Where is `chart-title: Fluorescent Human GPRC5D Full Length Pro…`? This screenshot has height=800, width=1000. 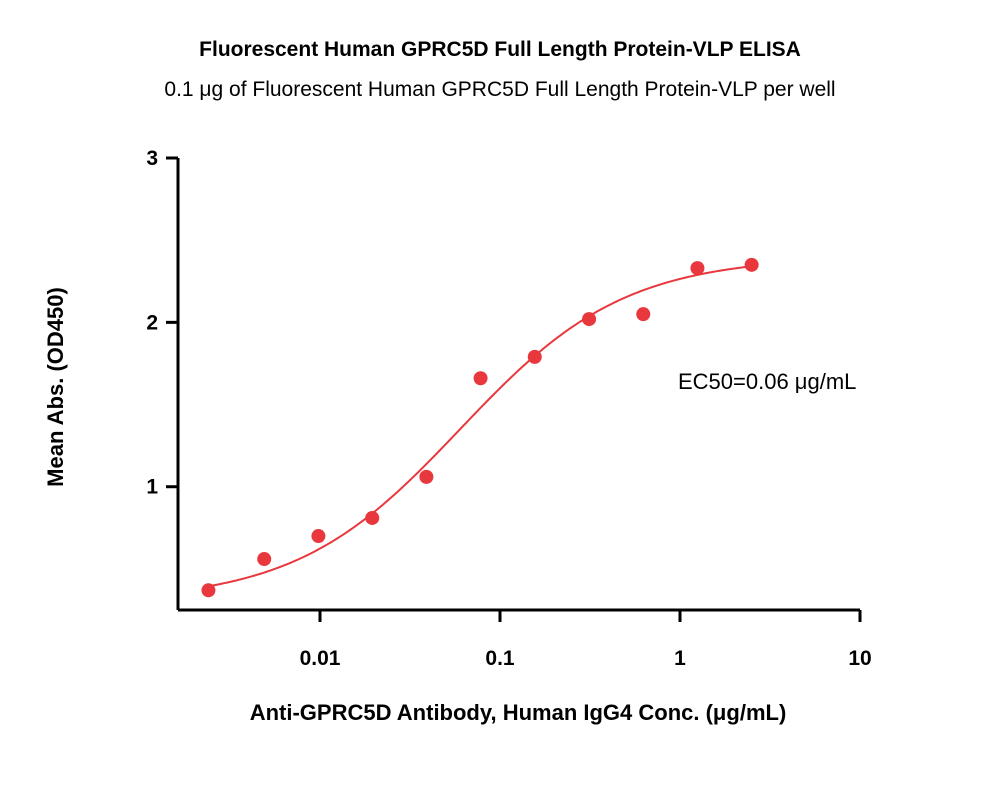 chart-title: Fluorescent Human GPRC5D Full Length Pro… is located at coordinates (500, 49).